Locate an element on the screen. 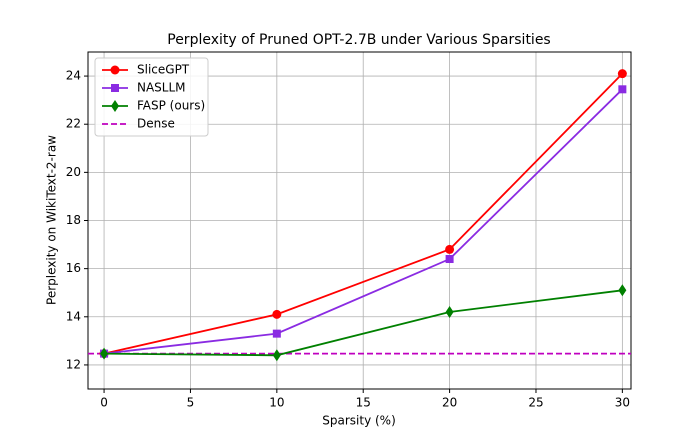 This screenshot has width=700, height=442. x-tick-label: 5 is located at coordinates (191, 403).